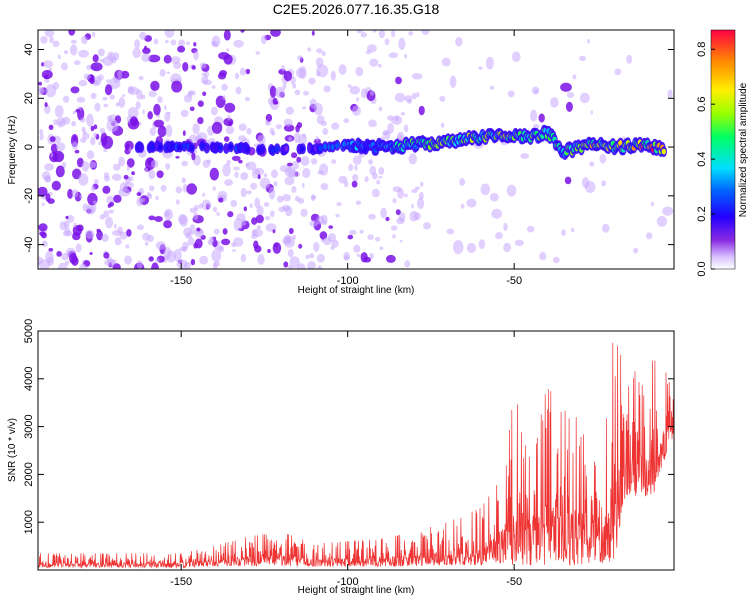 The height and width of the screenshot is (600, 750). Describe the element at coordinates (29, 474) in the screenshot. I see `y-tick-label: 2000` at that location.